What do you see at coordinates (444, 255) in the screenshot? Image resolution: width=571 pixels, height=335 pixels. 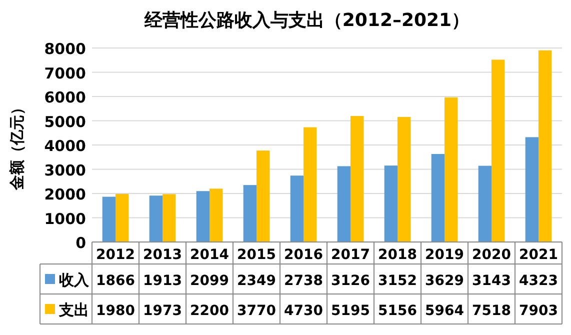 I see `x-tick-label: 2019` at bounding box center [444, 255].